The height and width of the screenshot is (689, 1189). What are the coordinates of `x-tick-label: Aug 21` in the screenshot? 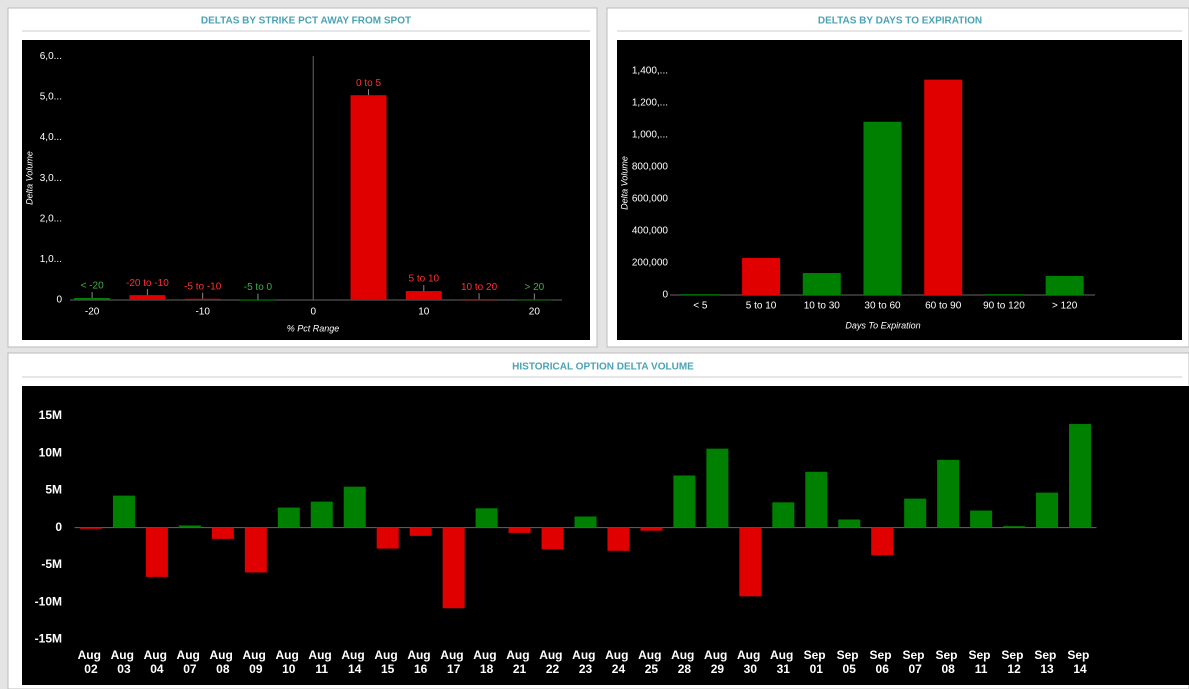 It's located at (519, 662).